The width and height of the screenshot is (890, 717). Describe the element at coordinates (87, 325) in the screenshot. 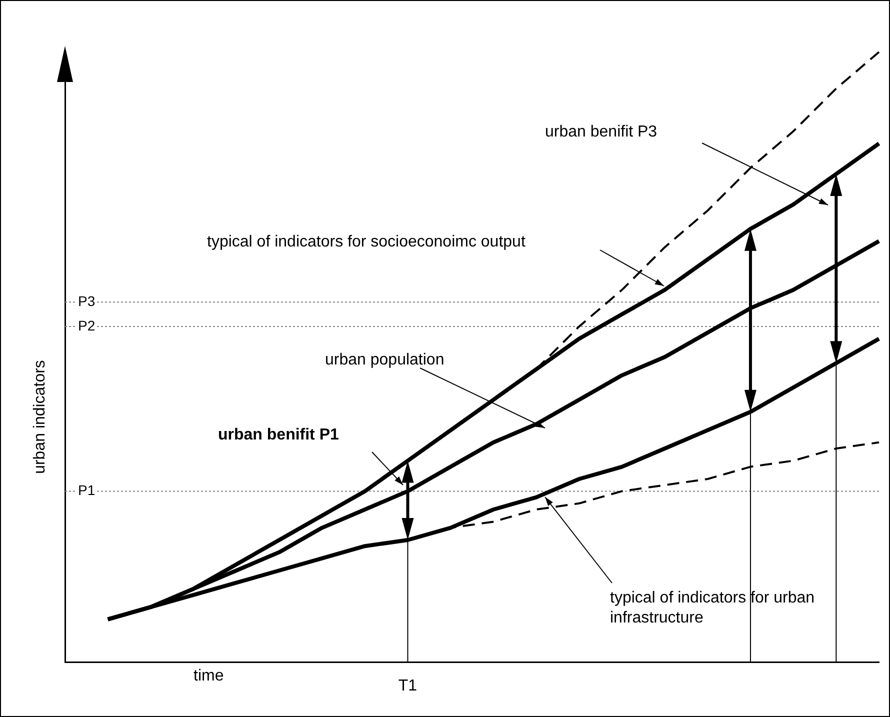

I see `ref-line-label: P2` at that location.